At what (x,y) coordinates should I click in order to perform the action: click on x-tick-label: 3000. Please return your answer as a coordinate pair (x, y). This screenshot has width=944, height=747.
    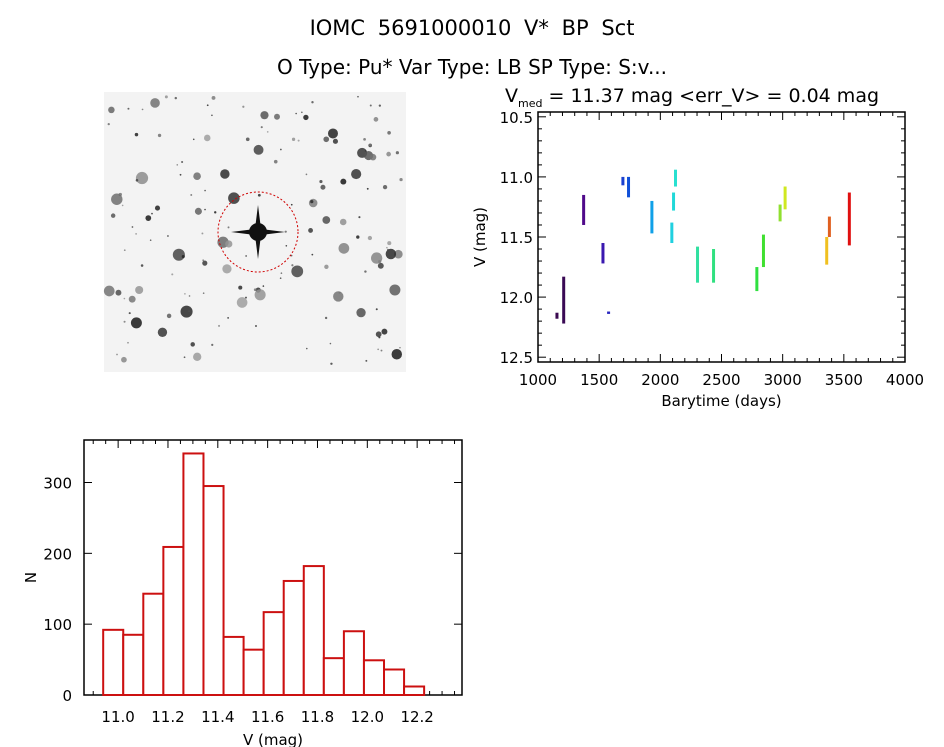
    Looking at the image, I should click on (783, 380).